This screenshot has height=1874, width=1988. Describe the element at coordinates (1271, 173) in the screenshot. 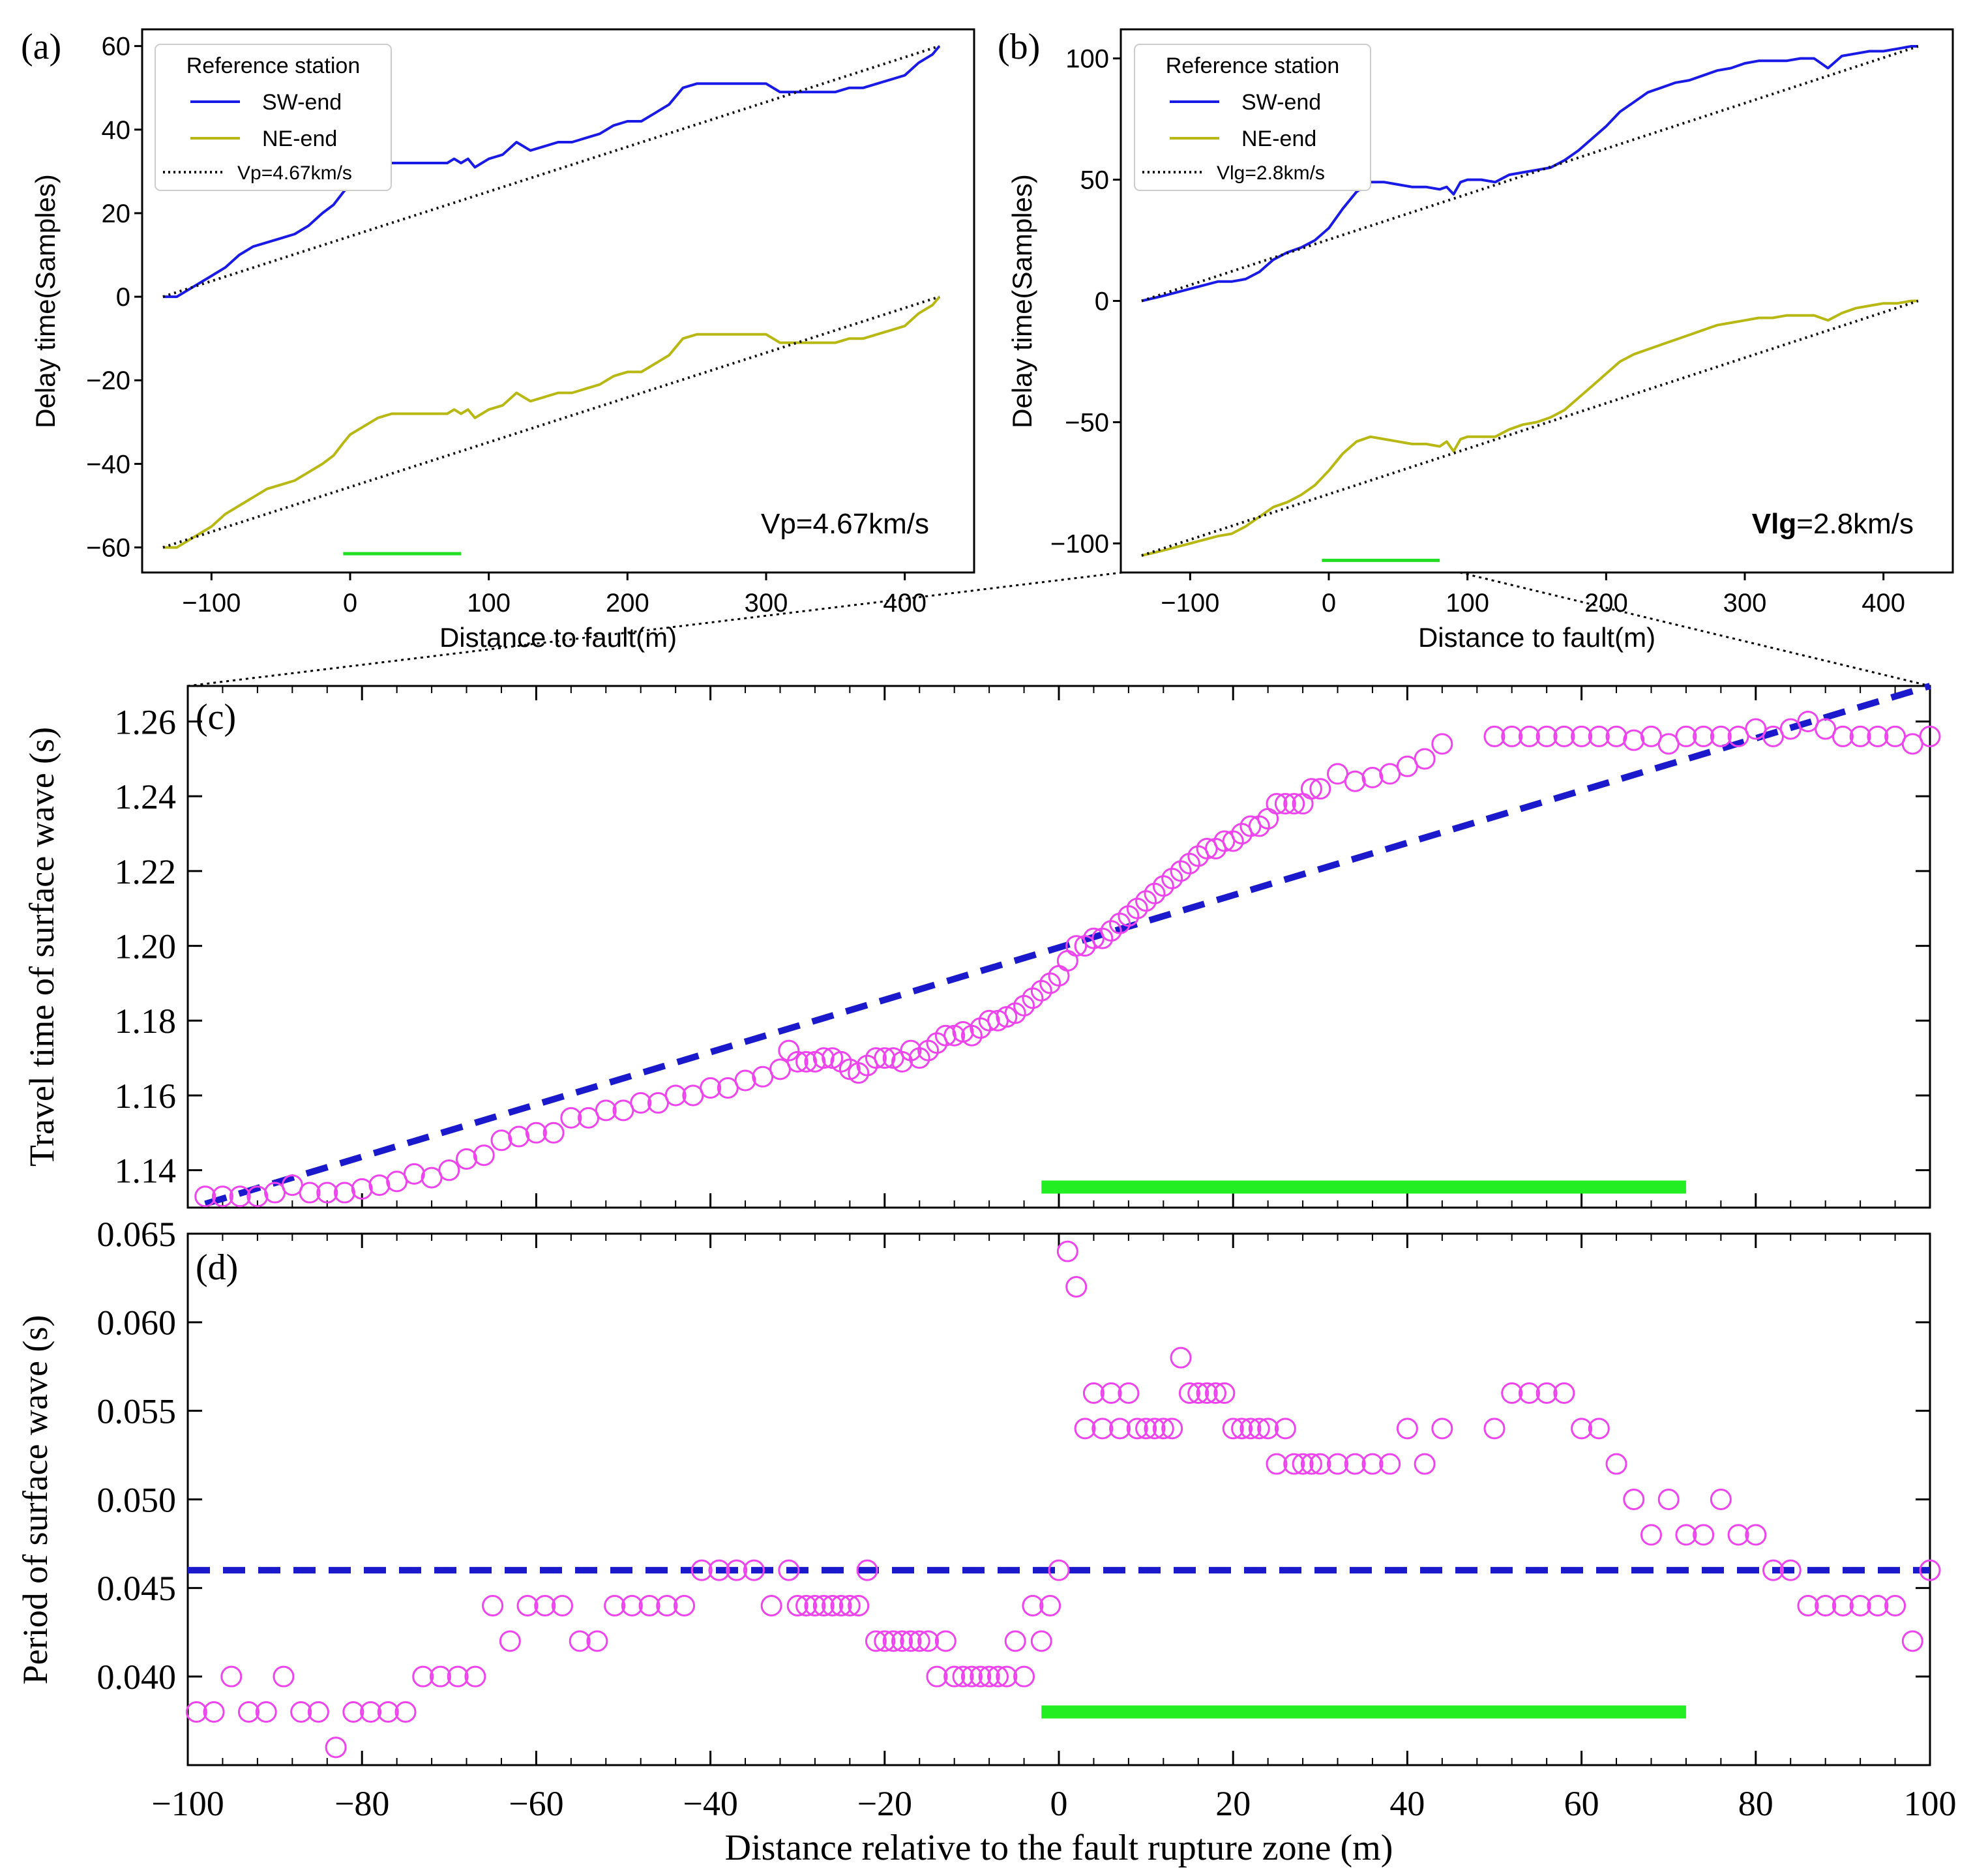

I see `panel-b-legend-fit-label: Vlg=2.8km/s` at that location.